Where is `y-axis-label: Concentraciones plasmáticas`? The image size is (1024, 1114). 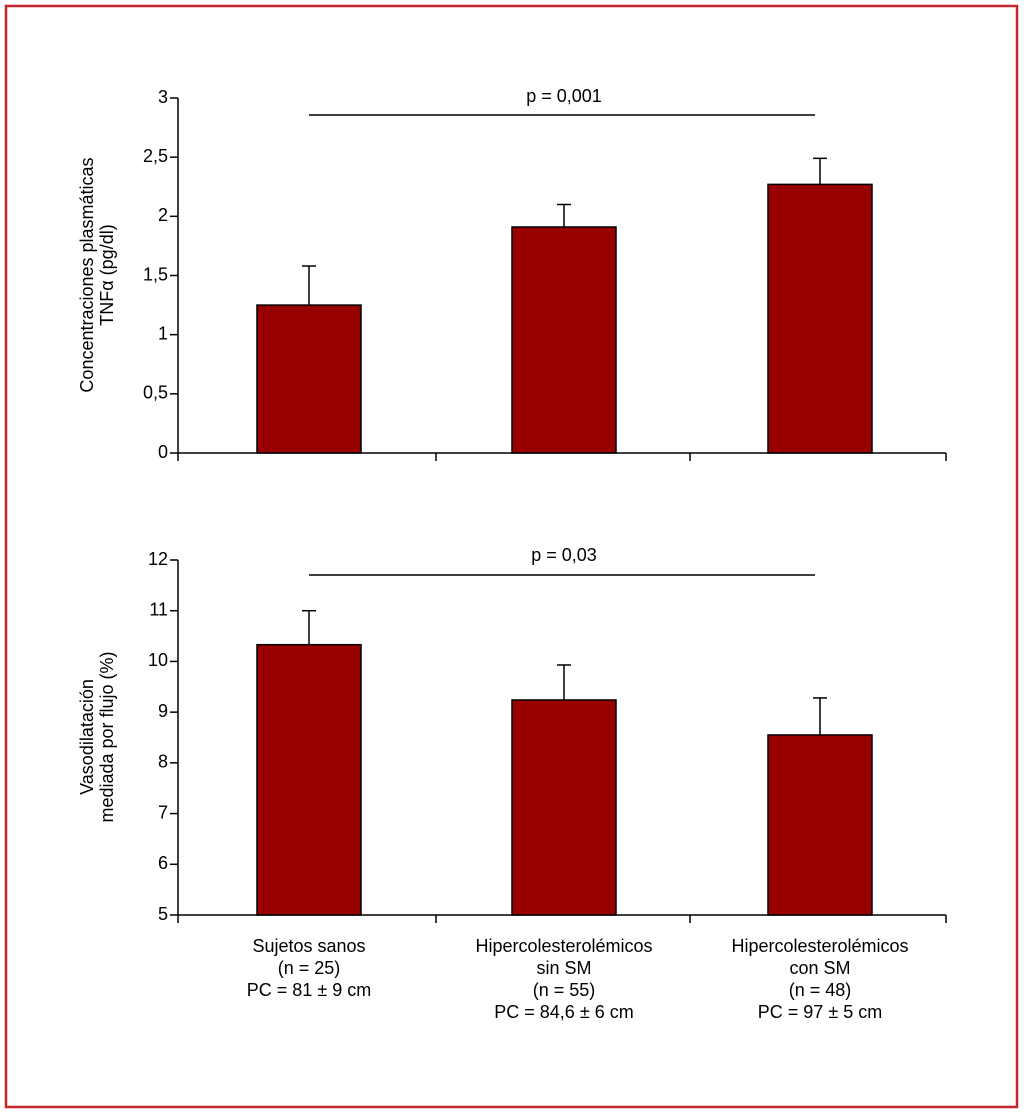 y-axis-label: Concentraciones plasmáticas is located at coordinates (87, 274).